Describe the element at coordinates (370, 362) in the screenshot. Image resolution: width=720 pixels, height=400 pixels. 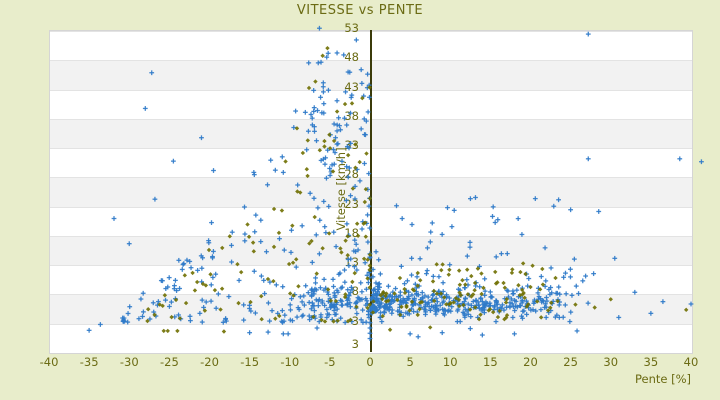
I see `x-tick-label: 0` at that location.